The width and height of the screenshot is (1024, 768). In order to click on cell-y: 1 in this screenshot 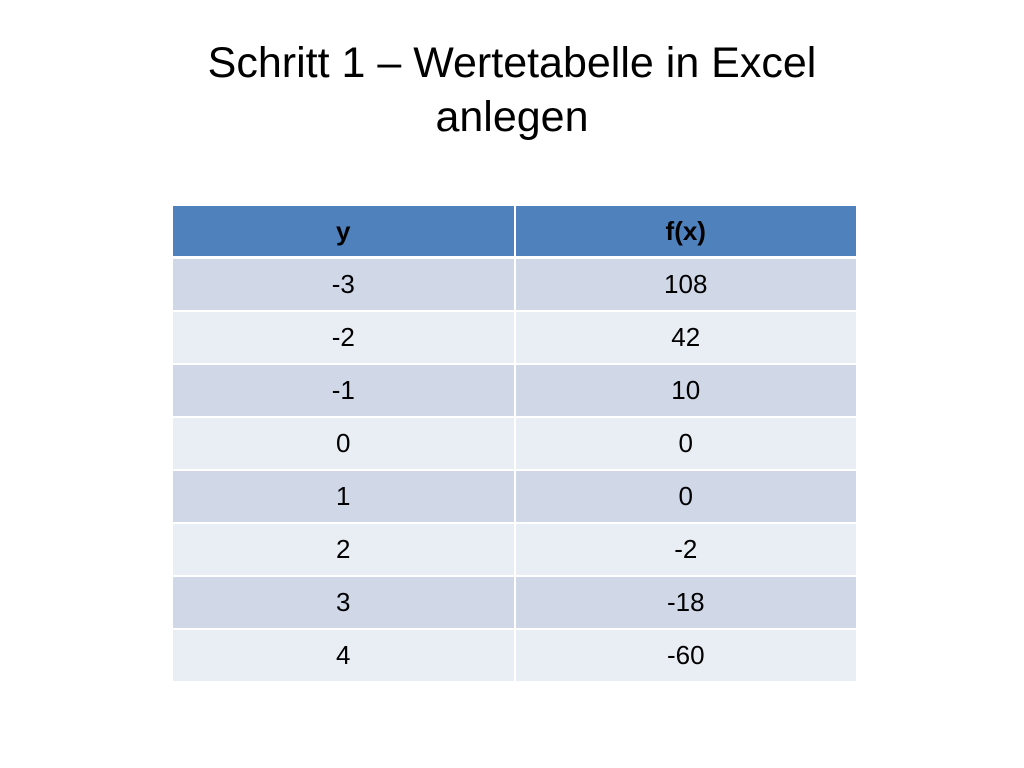, I will do `click(344, 497)`.